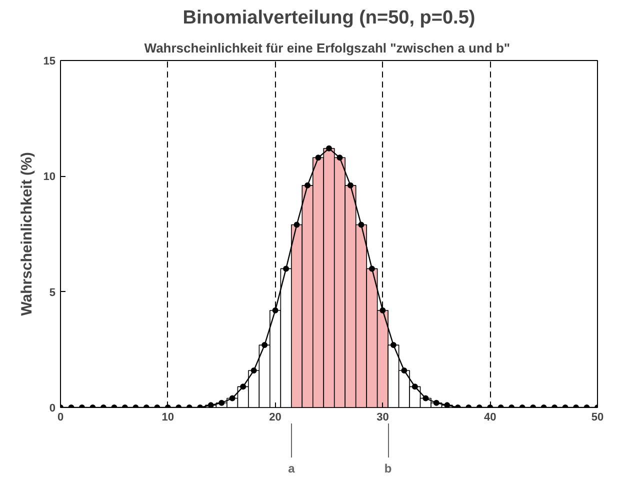 The image size is (633, 497). Describe the element at coordinates (382, 418) in the screenshot. I see `x-tick-label: 30` at that location.